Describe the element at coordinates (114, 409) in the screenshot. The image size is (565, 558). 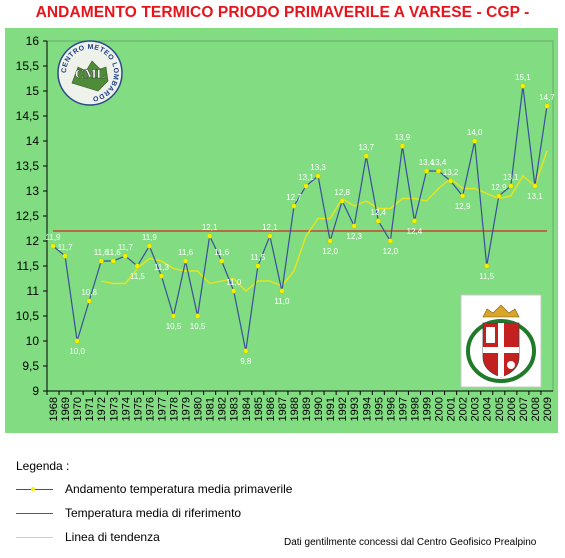
I see `x-tick-label: 1973` at that location.